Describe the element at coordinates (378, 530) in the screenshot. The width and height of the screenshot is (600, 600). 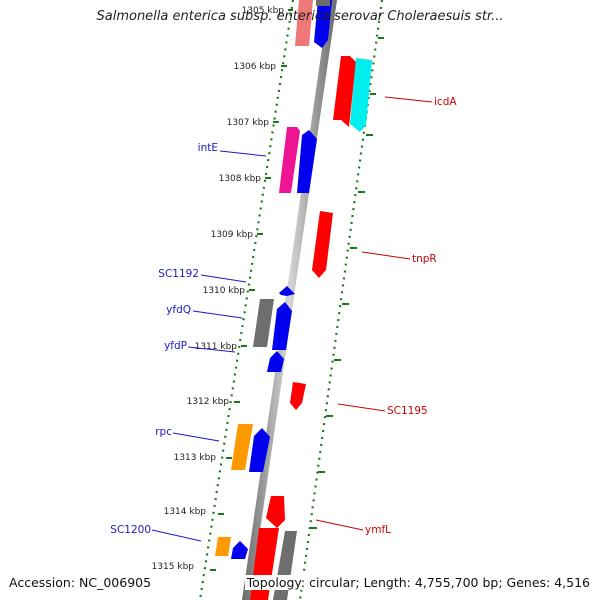
I see `gene-label: ymfL` at that location.